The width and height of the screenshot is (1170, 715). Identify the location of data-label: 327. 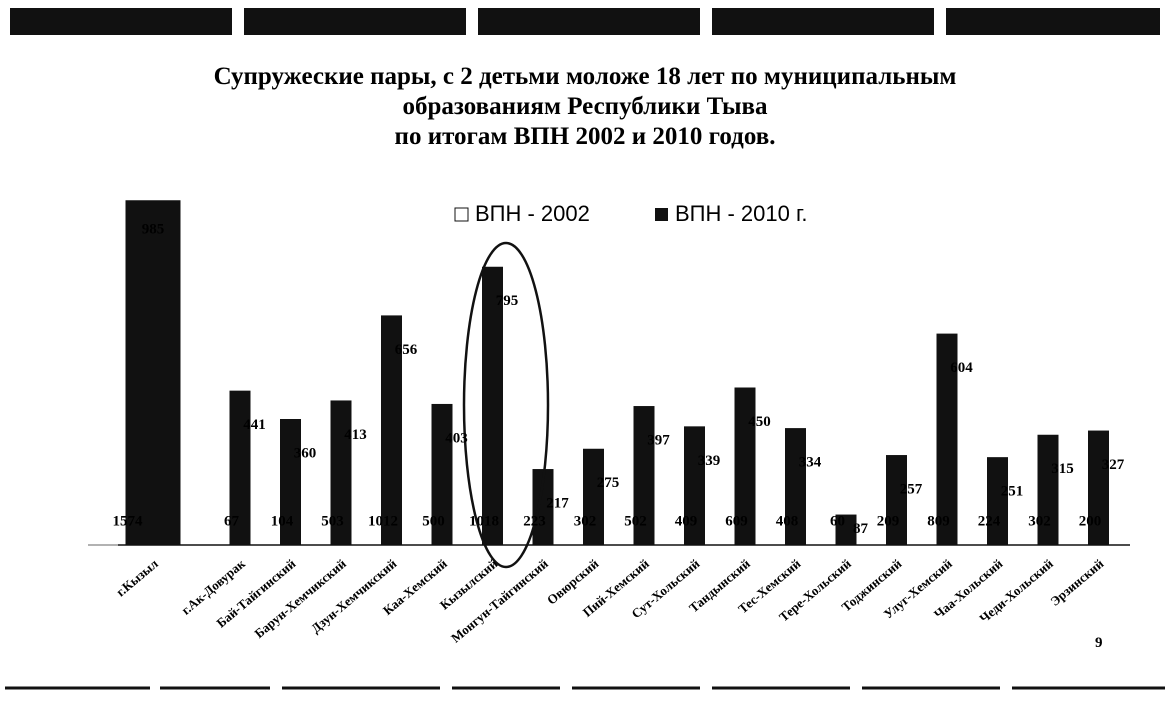
(1113, 465).